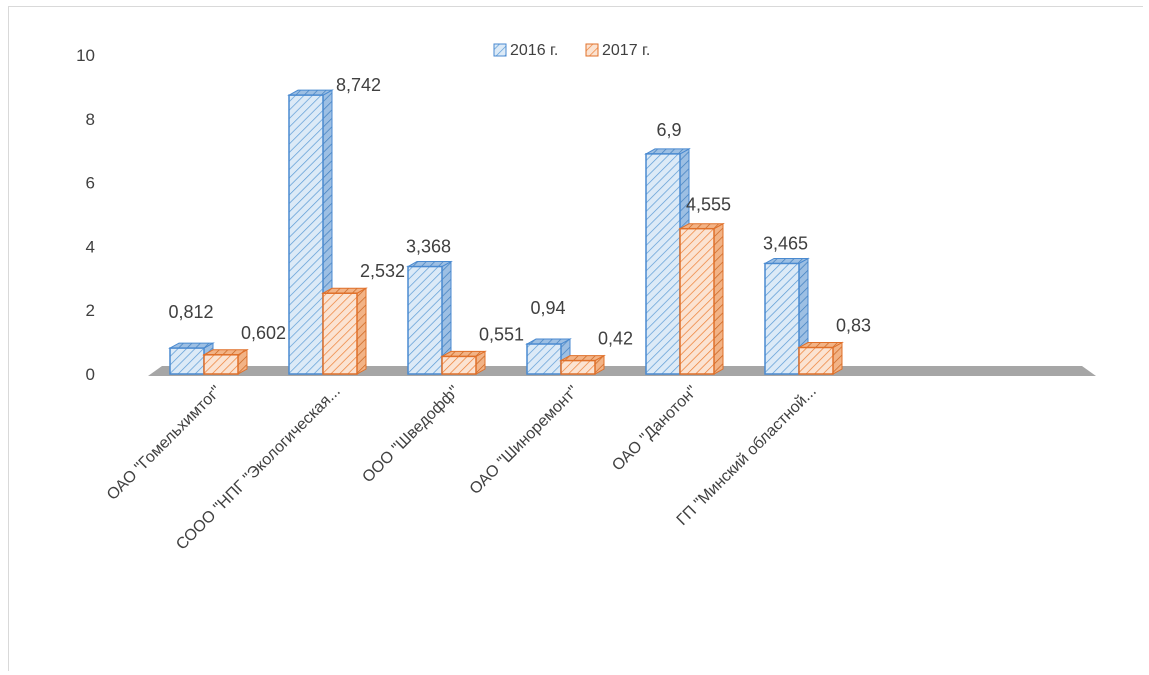 This screenshot has width=1149, height=675. What do you see at coordinates (85, 215) in the screenshot?
I see `y-axis: 0 2 4 6 8 10` at bounding box center [85, 215].